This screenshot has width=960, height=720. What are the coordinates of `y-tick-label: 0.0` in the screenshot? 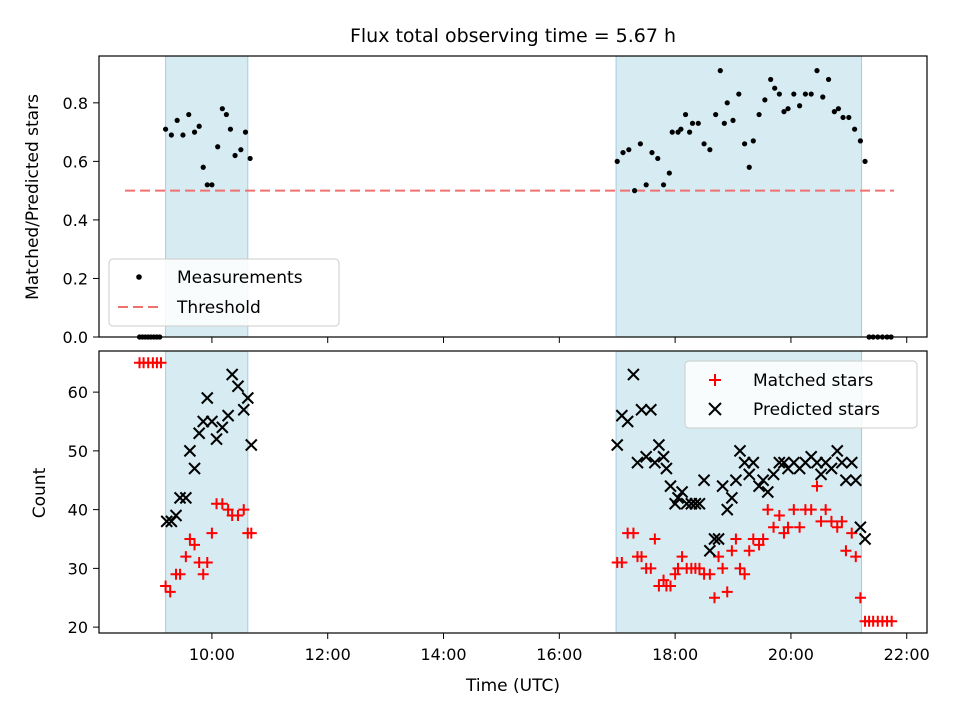 It's located at (75, 337).